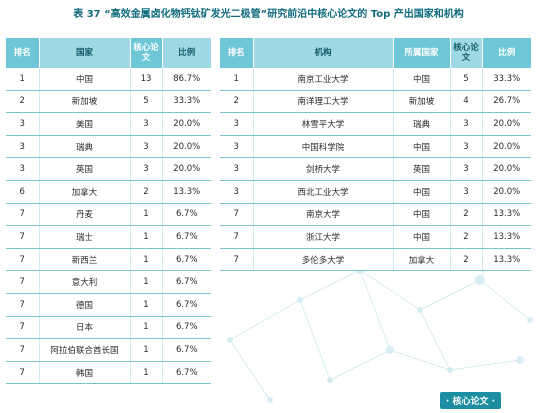 The height and width of the screenshot is (413, 537). What do you see at coordinates (506, 53) in the screenshot?
I see `header-ratio: 比例` at bounding box center [506, 53].